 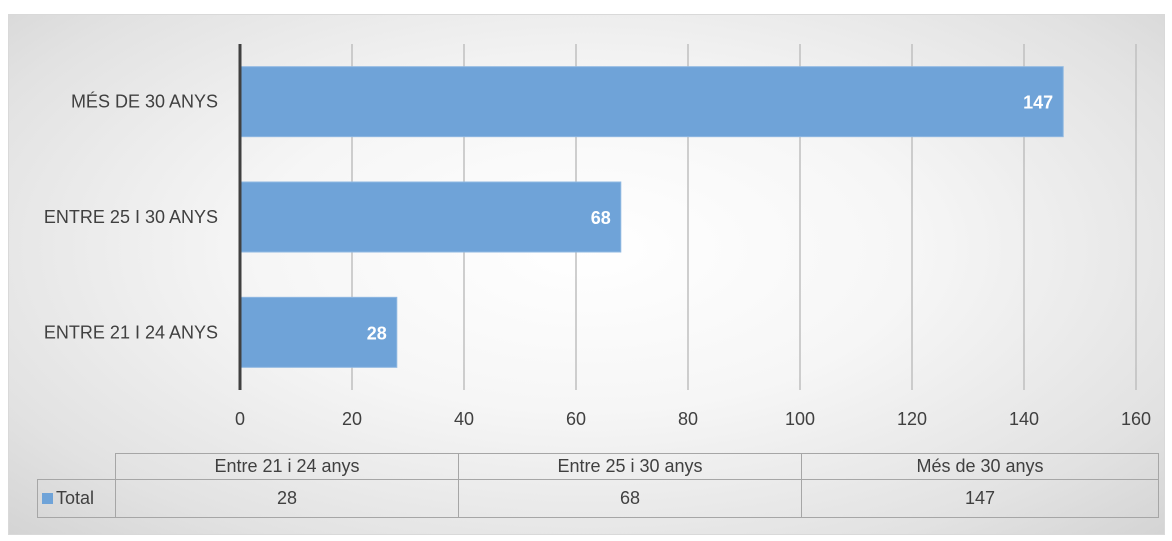 I want to click on legend-key-icon, so click(x=47, y=498).